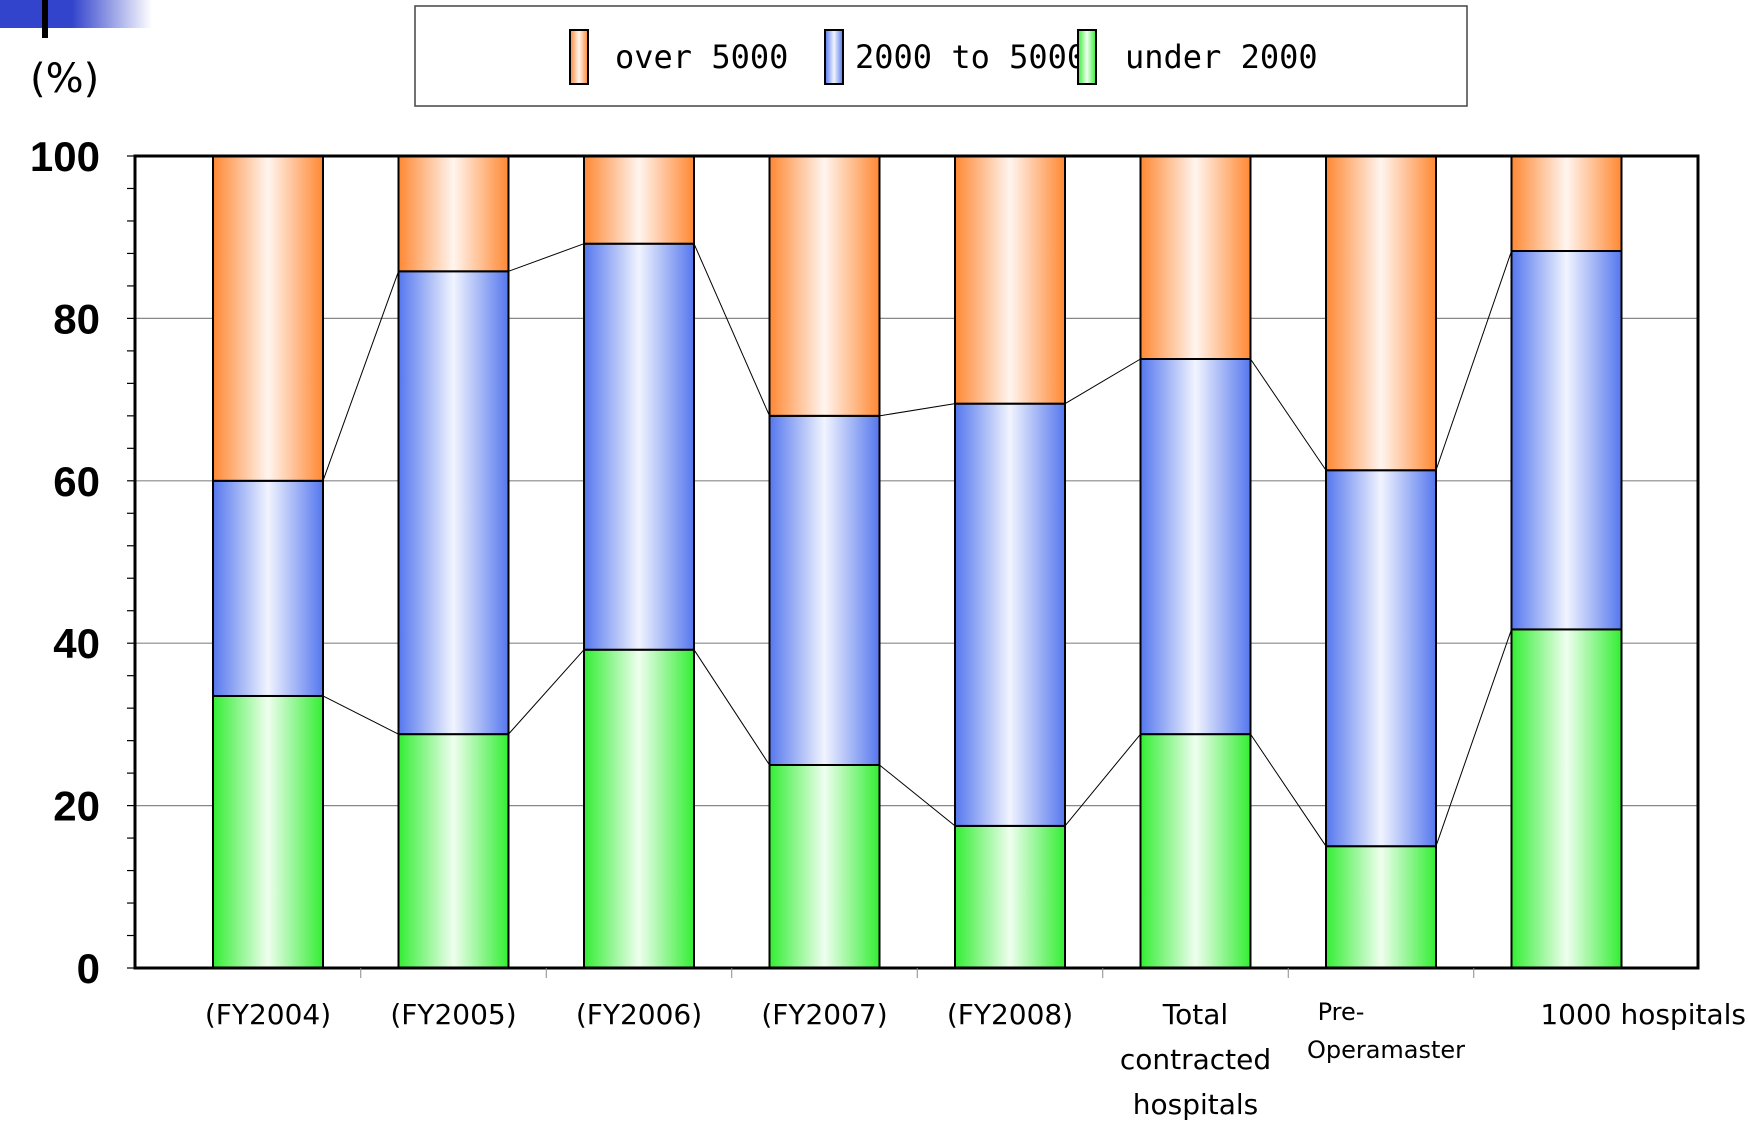  Describe the element at coordinates (639, 1014) in the screenshot. I see `x-tick-label: (FY2006)` at that location.